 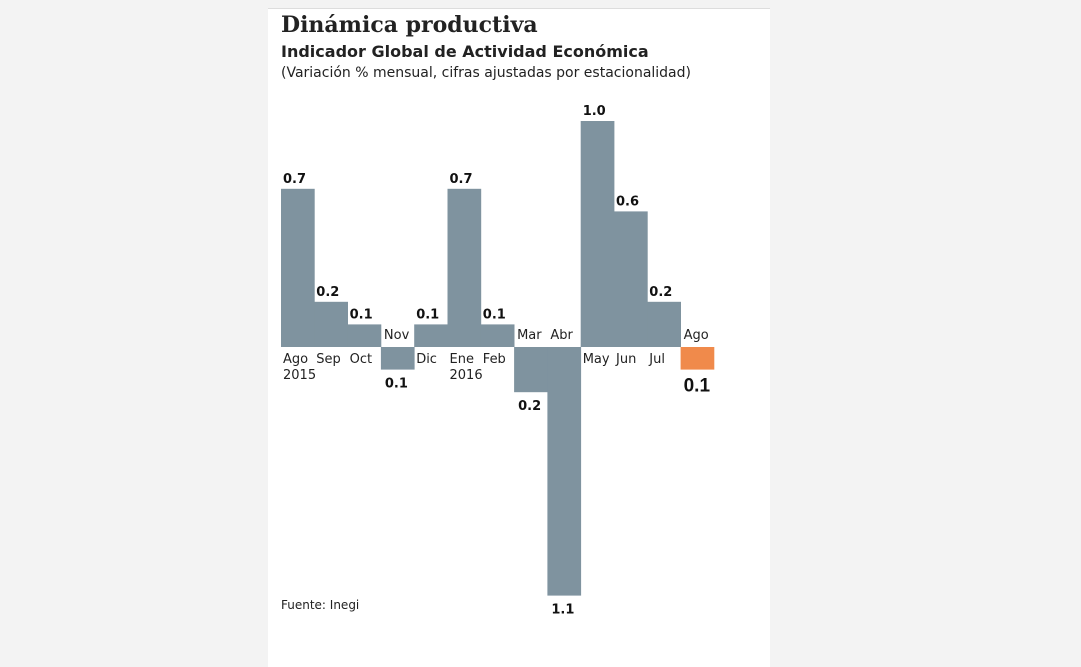 What do you see at coordinates (409, 25) in the screenshot?
I see `chart-title: Dinámica productiva` at bounding box center [409, 25].